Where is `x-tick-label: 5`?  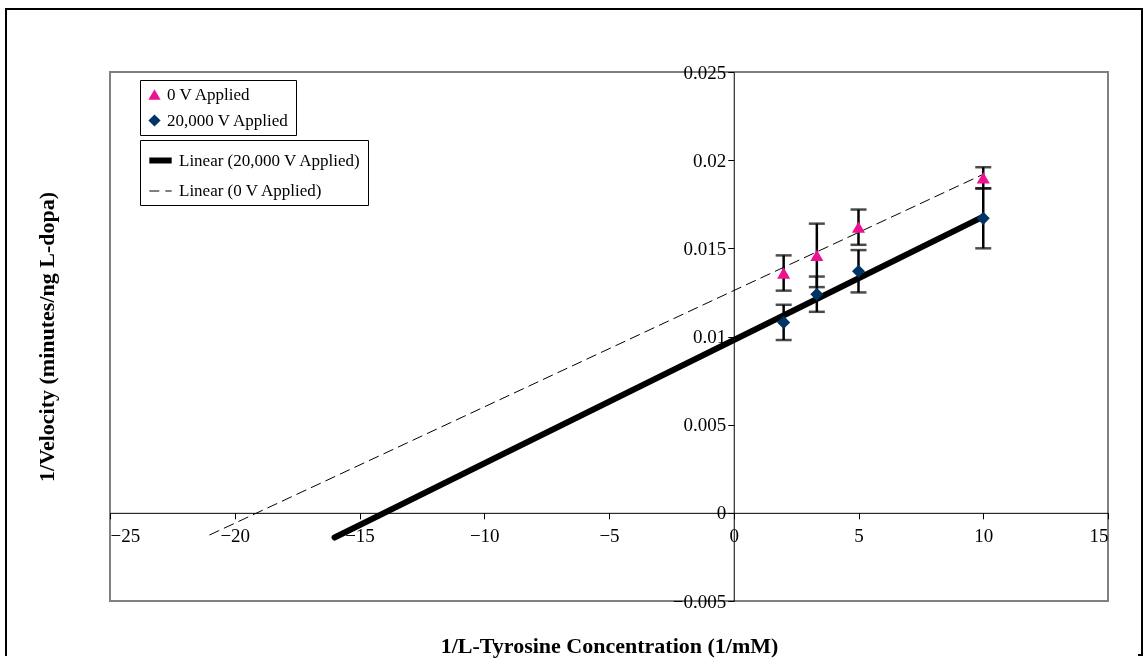 x-tick-label: 5 is located at coordinates (859, 536).